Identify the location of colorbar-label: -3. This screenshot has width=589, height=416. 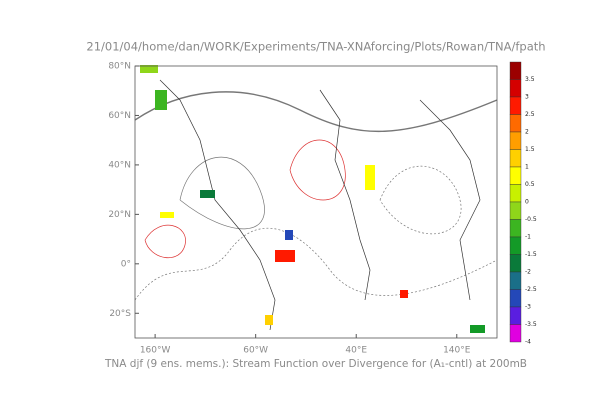
(528, 307).